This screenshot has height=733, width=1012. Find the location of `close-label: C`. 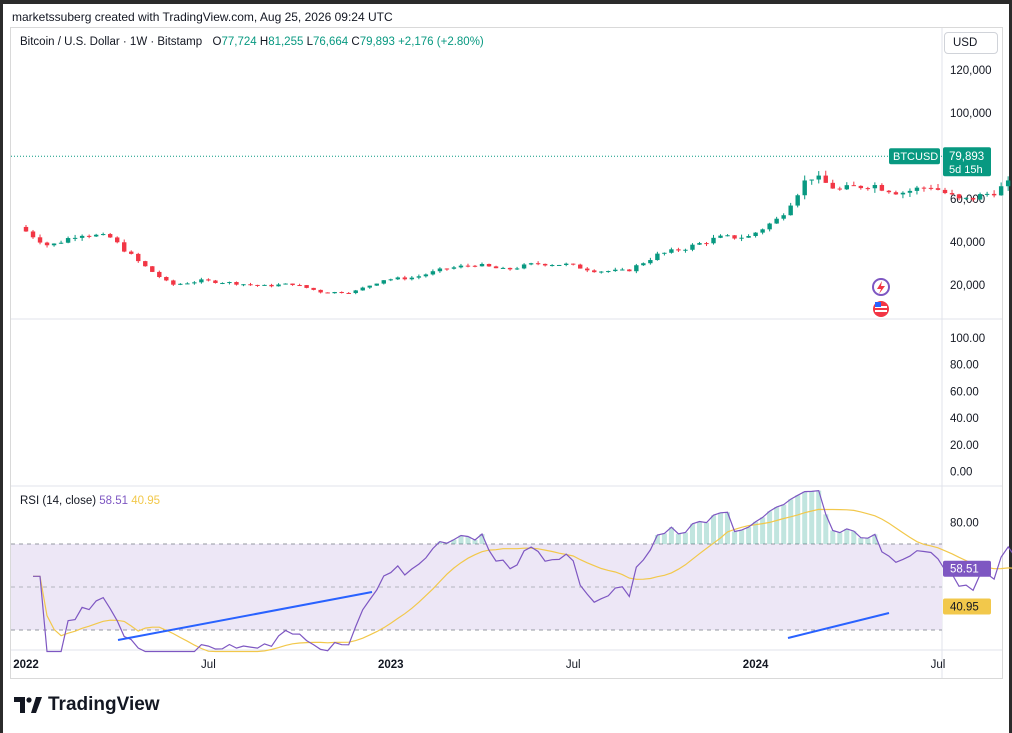

close-label: C is located at coordinates (355, 42).